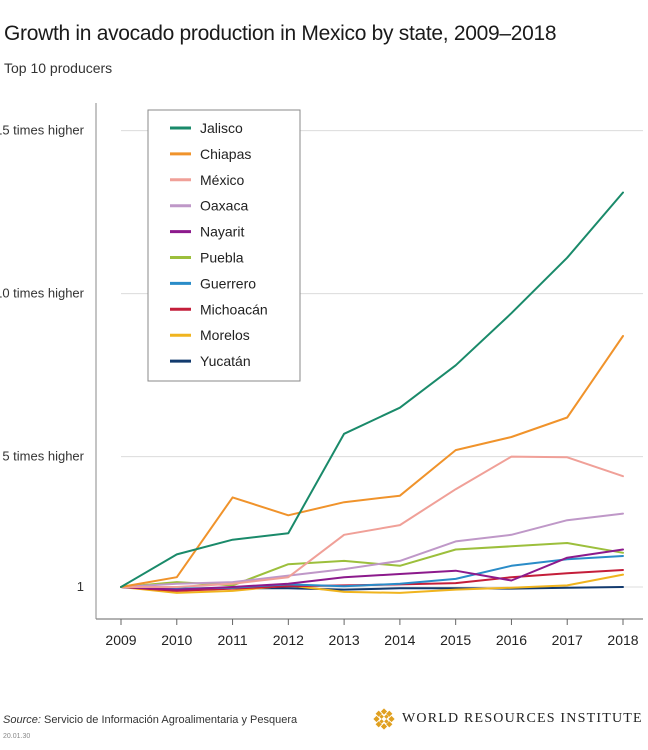 This screenshot has height=750, width=648. What do you see at coordinates (225, 335) in the screenshot?
I see `legend-label: Morelos` at bounding box center [225, 335].